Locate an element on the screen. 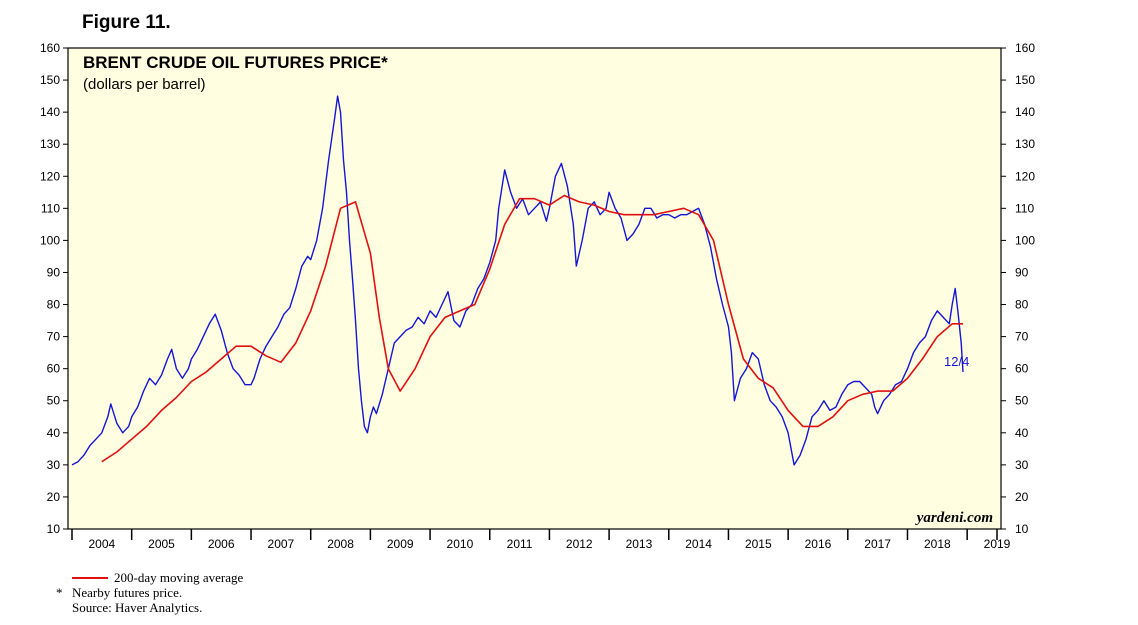  chart-title: BRENT CRUDE OIL FUTURES PRICE* is located at coordinates (235, 62).